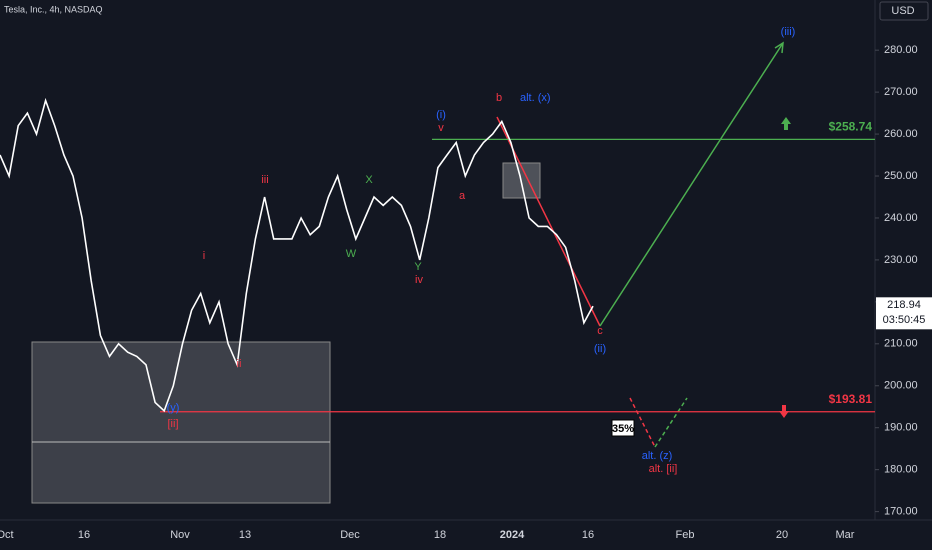 The height and width of the screenshot is (550, 932). What do you see at coordinates (779, 47) in the screenshot?
I see `arrow-head` at bounding box center [779, 47].